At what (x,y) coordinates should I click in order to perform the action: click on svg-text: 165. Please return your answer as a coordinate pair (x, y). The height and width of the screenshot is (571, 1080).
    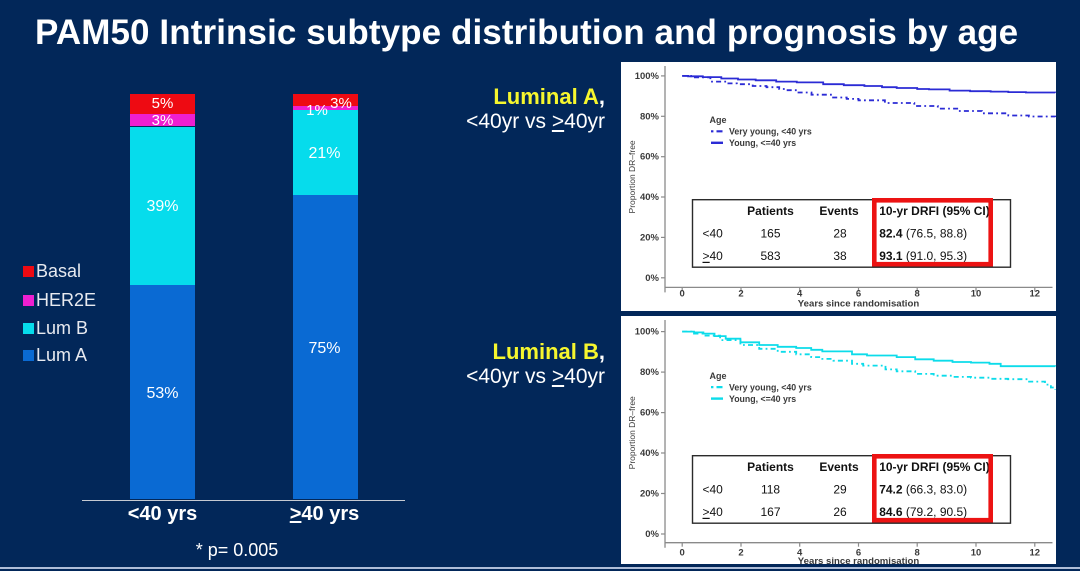
    Looking at the image, I should click on (771, 234).